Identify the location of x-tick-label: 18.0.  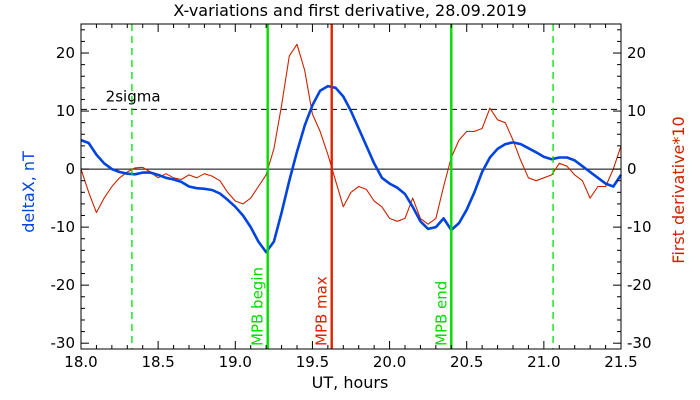
(80, 362).